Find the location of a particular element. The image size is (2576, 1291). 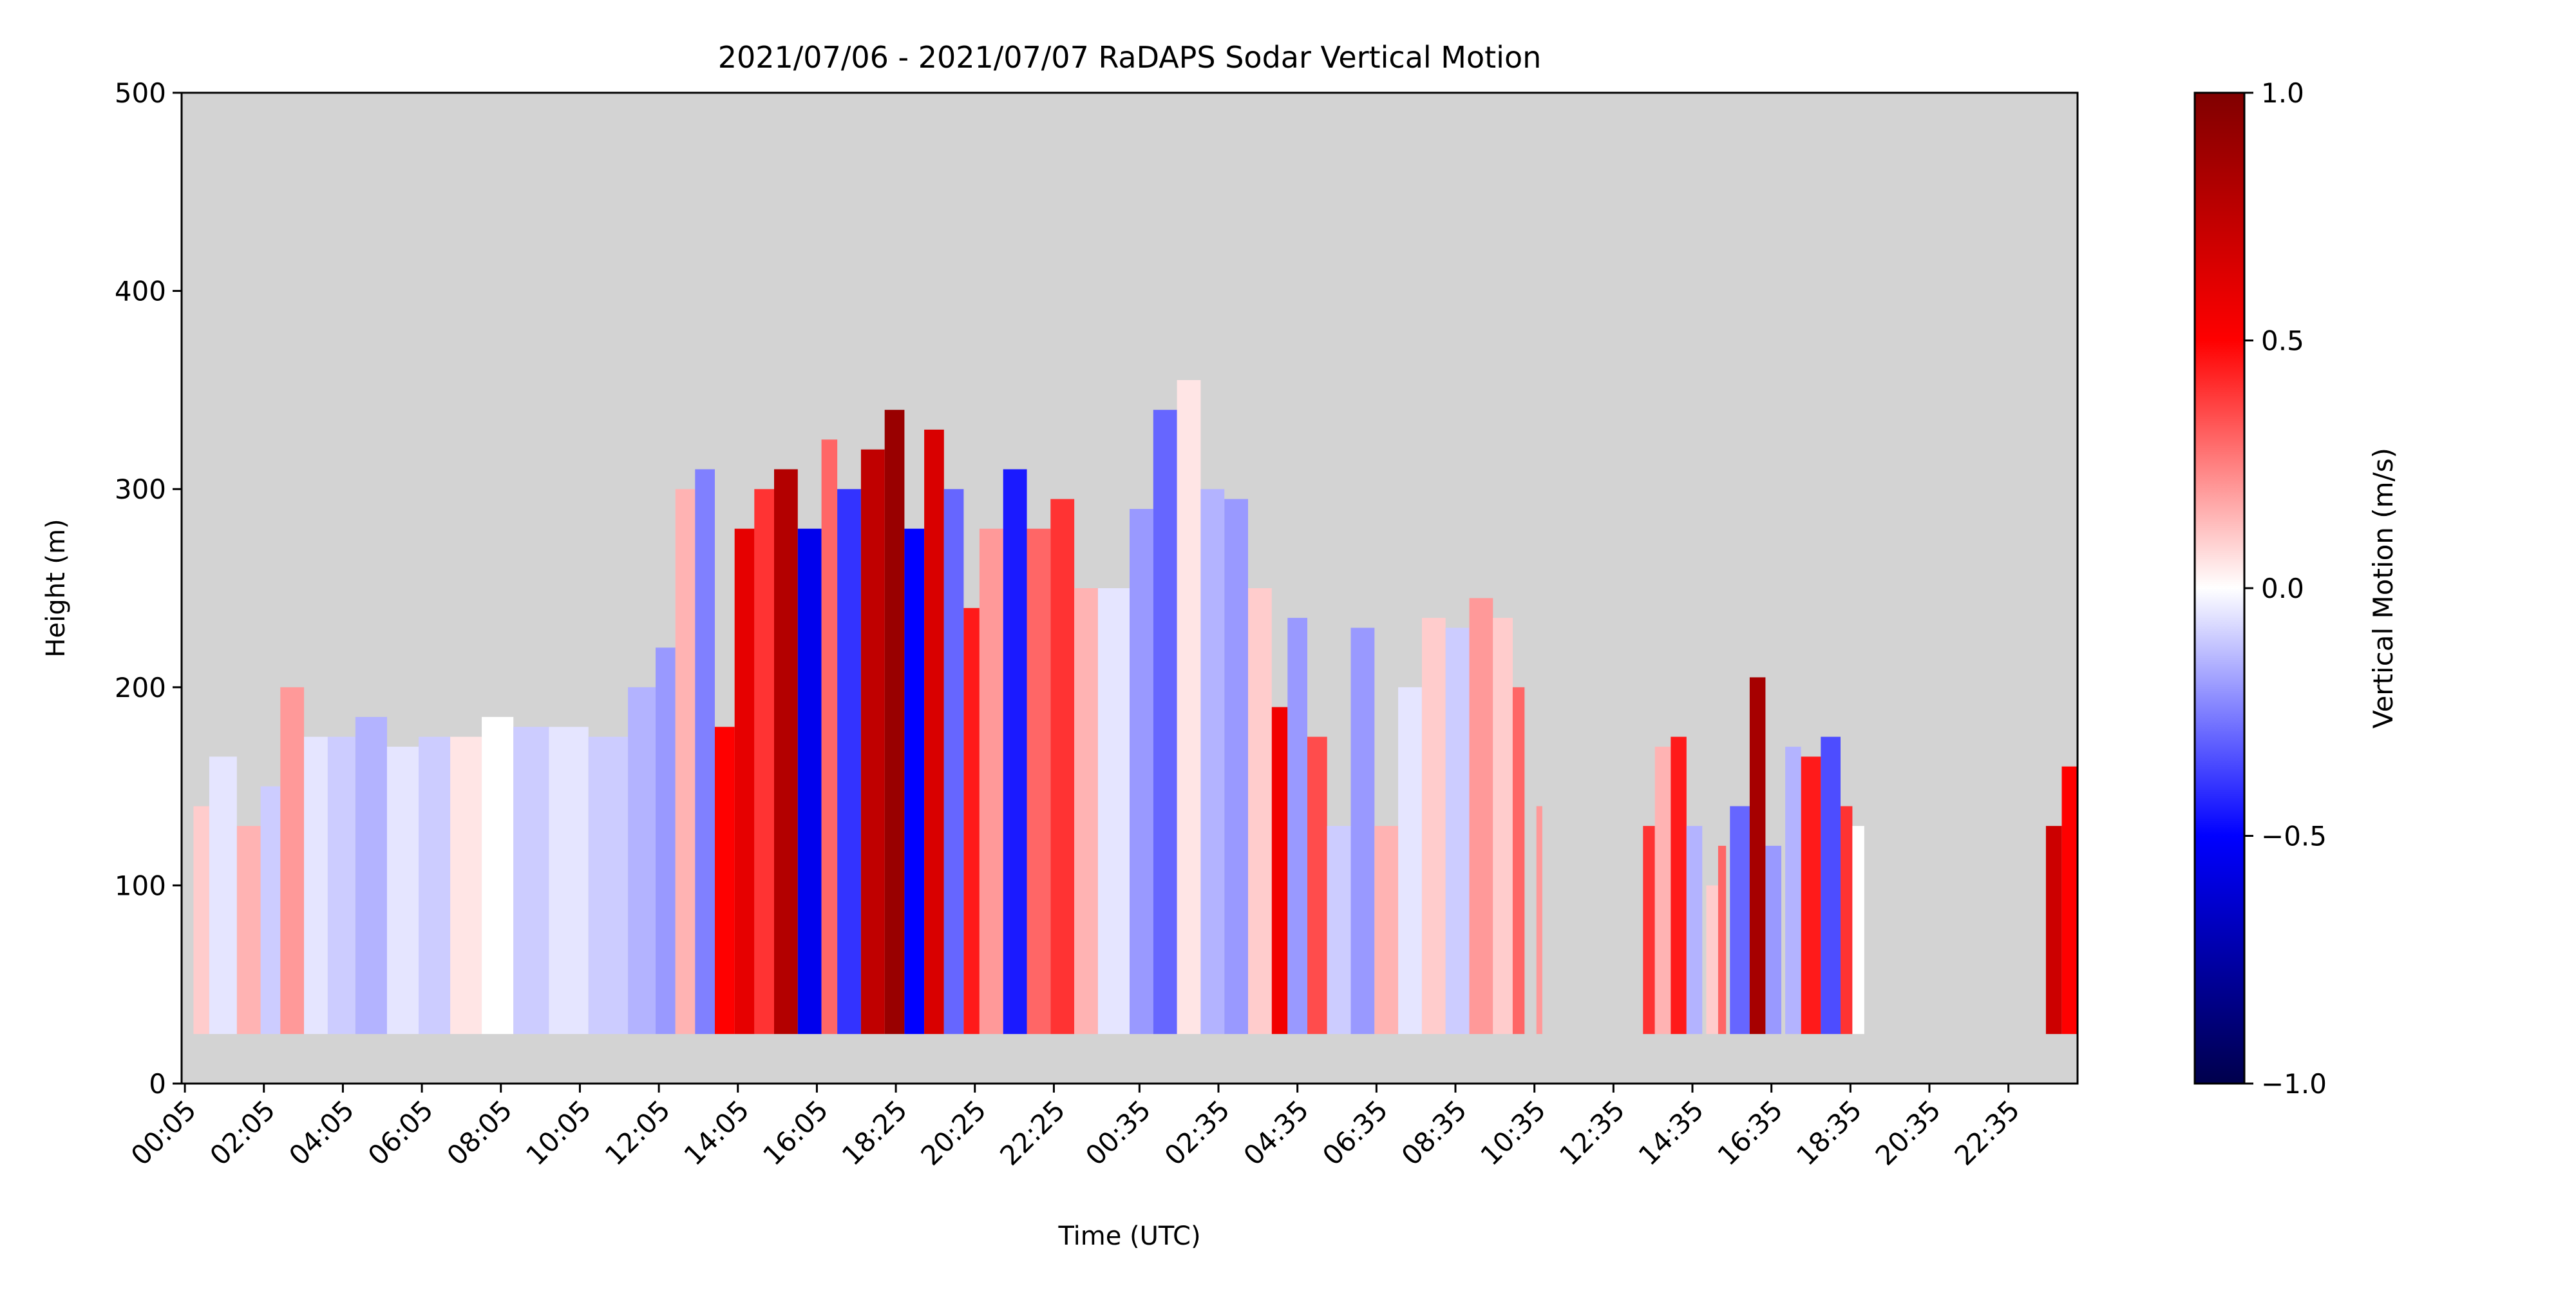

x-tick-label: 00:05 is located at coordinates (163, 1132).